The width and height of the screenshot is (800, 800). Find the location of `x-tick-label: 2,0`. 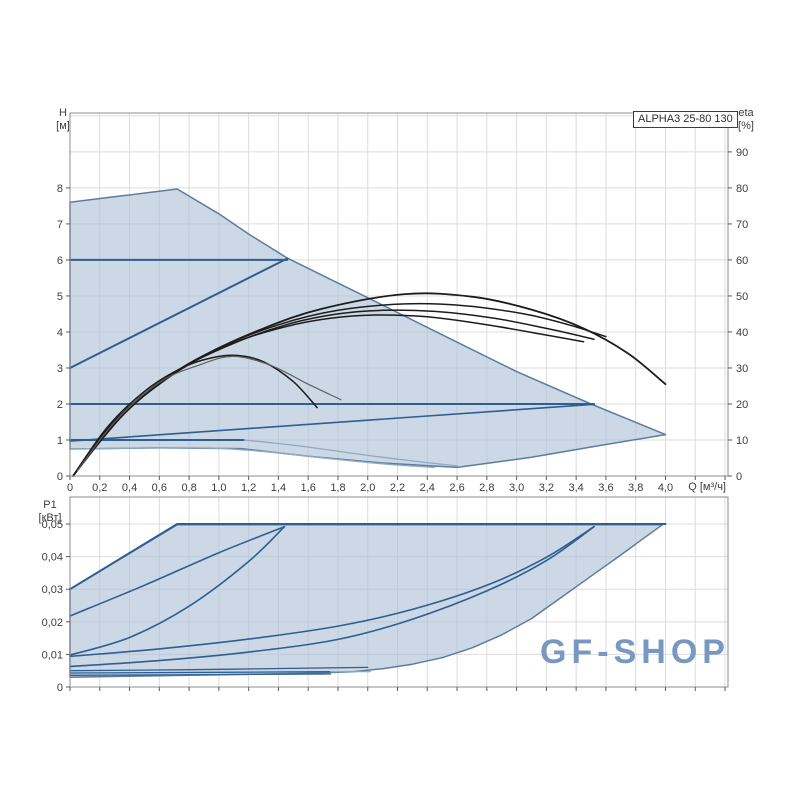

x-tick-label: 2,0 is located at coordinates (367, 488).